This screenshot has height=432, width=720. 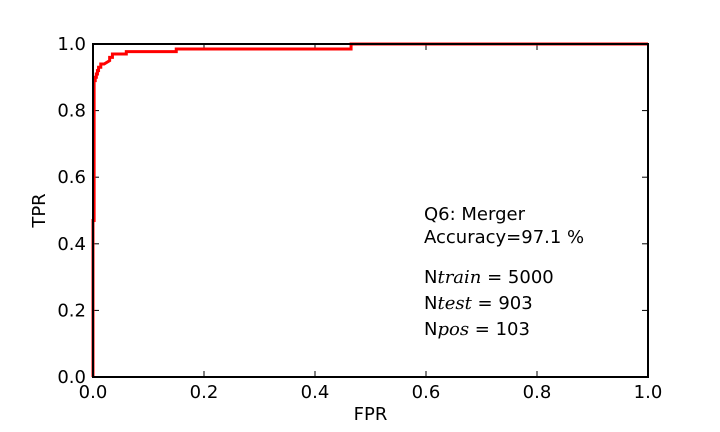 What do you see at coordinates (430, 277) in the screenshot?
I see `ntrain-prefix: N` at bounding box center [430, 277].